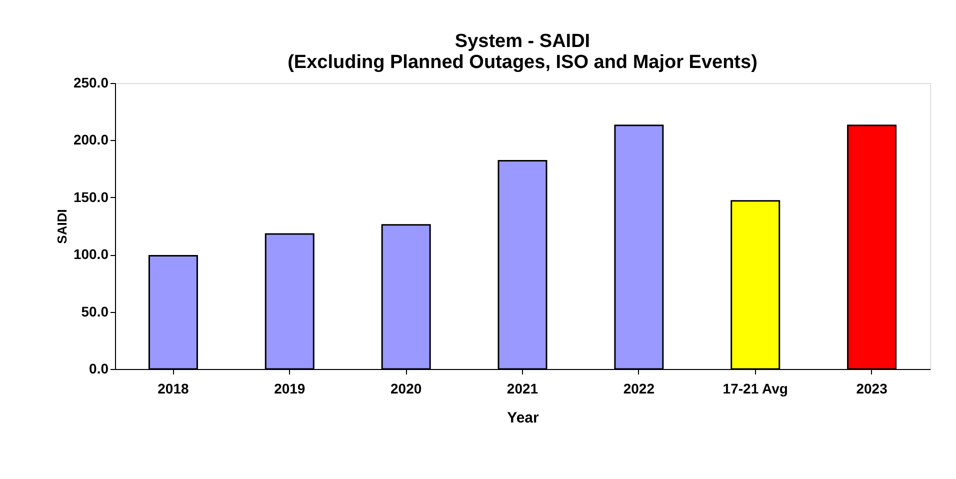  I want to click on y-tick-label: 50.0, so click(95, 311).